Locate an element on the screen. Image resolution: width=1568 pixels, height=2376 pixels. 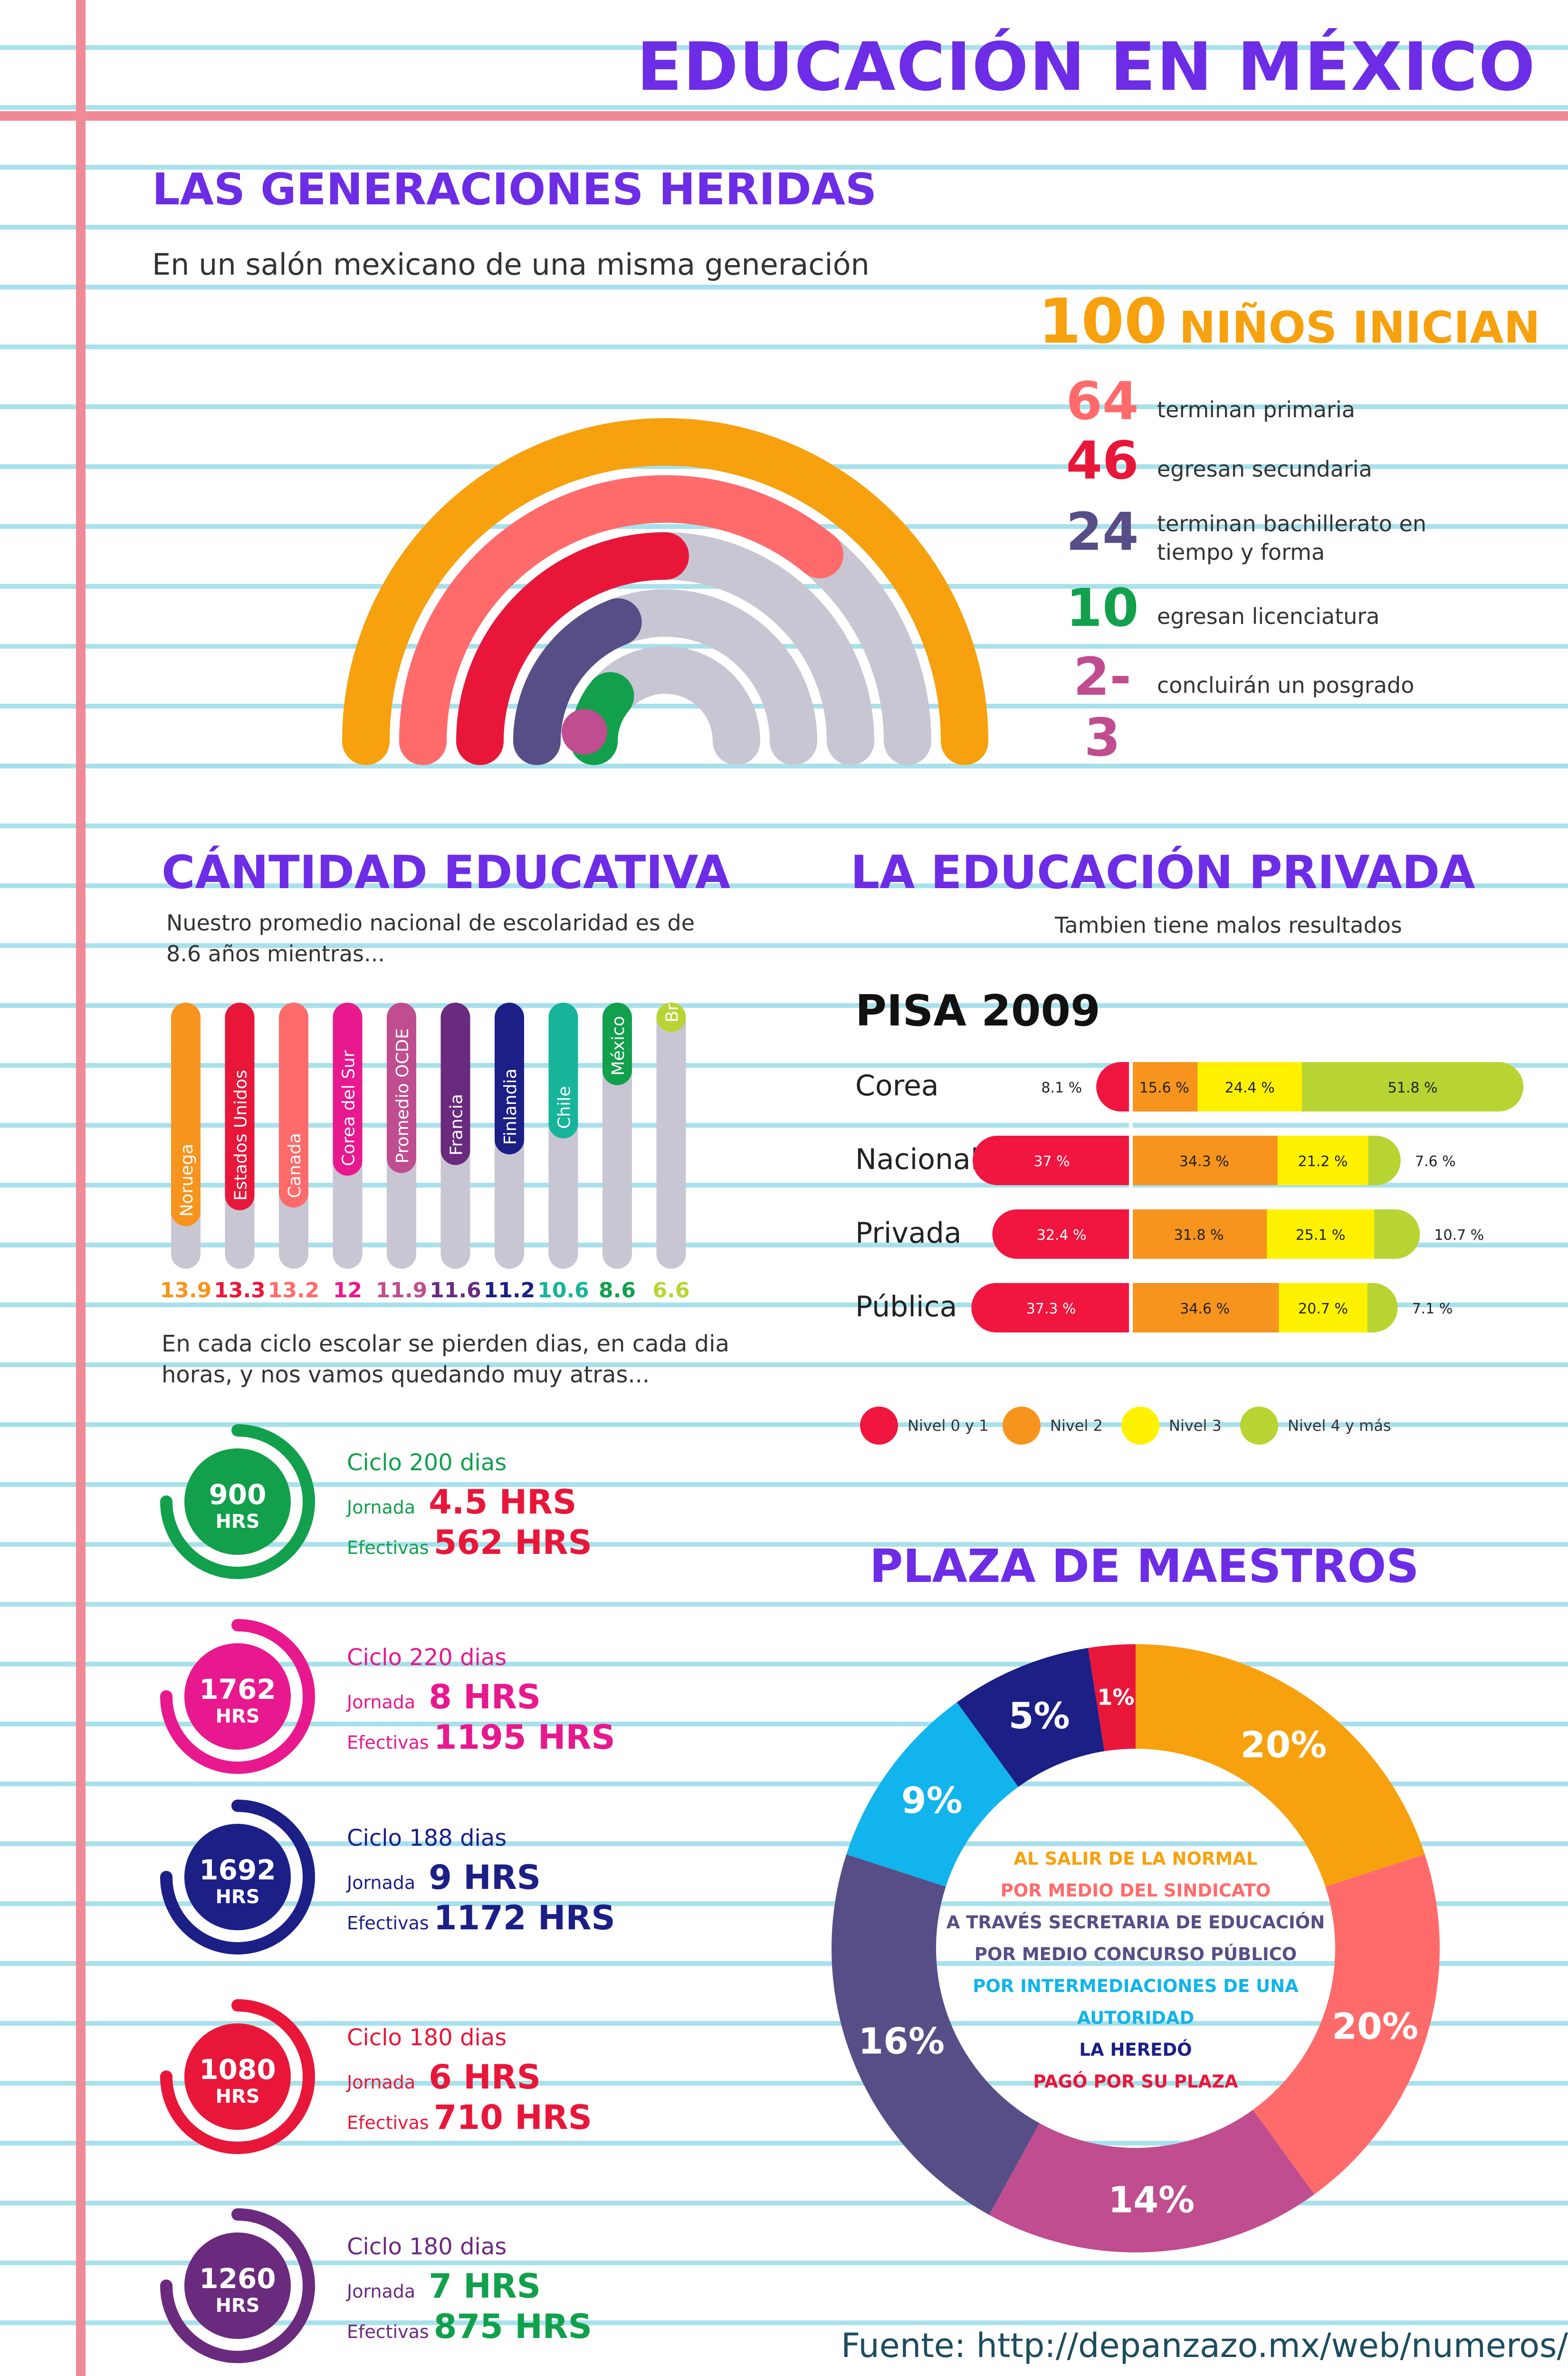
ciclo-efectivas-row: Efectivas 1172 HRS is located at coordinates (481, 1917).